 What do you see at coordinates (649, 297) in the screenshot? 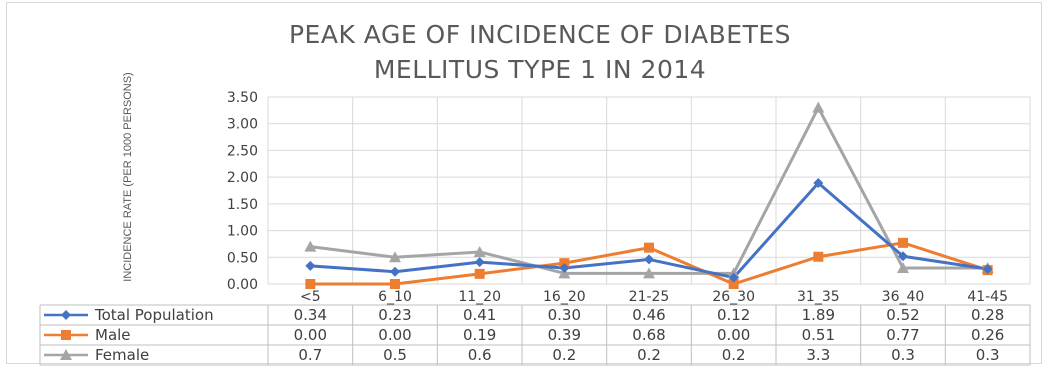
I see `x-tick-label: 21-25` at bounding box center [649, 297].